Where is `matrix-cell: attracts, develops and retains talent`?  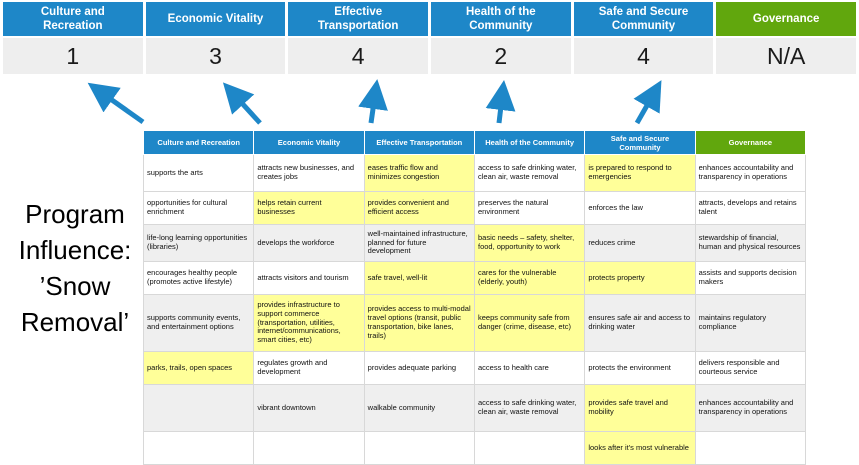
matrix-cell: attracts, develops and retains talent is located at coordinates (750, 208).